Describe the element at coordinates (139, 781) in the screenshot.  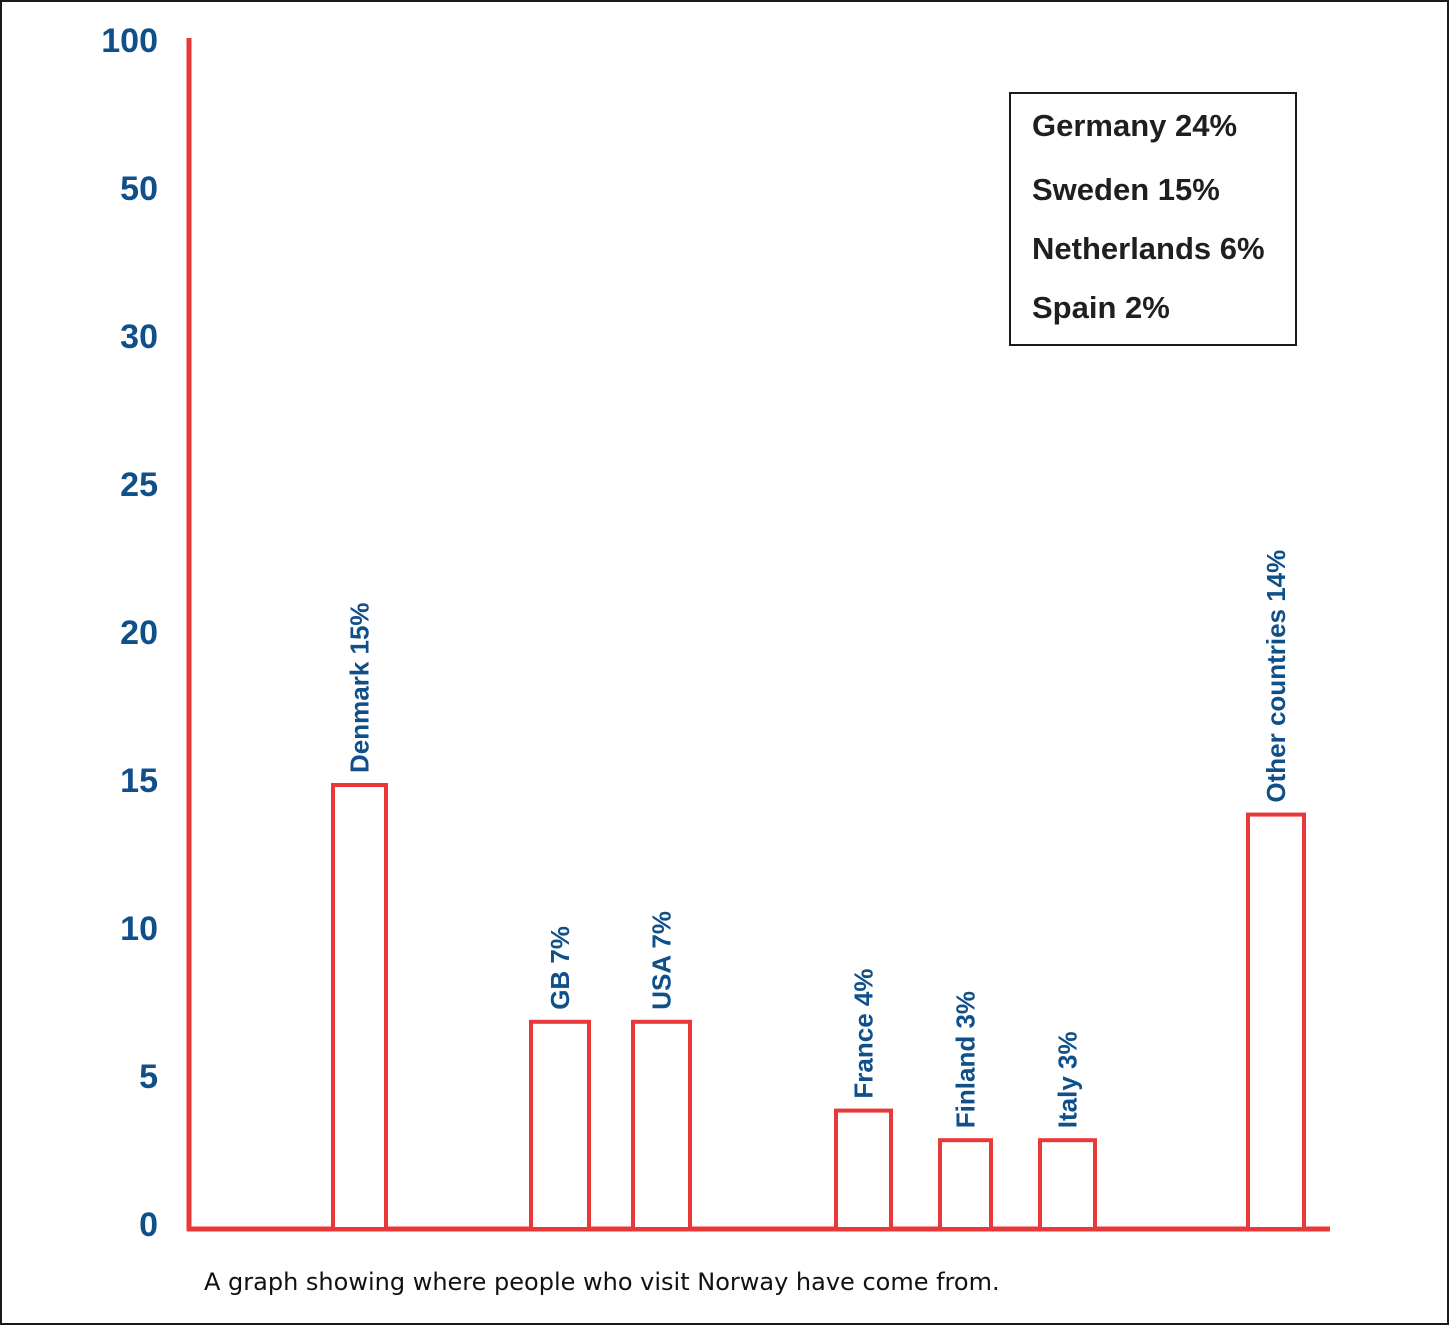
I see `y-tick-label: 15` at that location.